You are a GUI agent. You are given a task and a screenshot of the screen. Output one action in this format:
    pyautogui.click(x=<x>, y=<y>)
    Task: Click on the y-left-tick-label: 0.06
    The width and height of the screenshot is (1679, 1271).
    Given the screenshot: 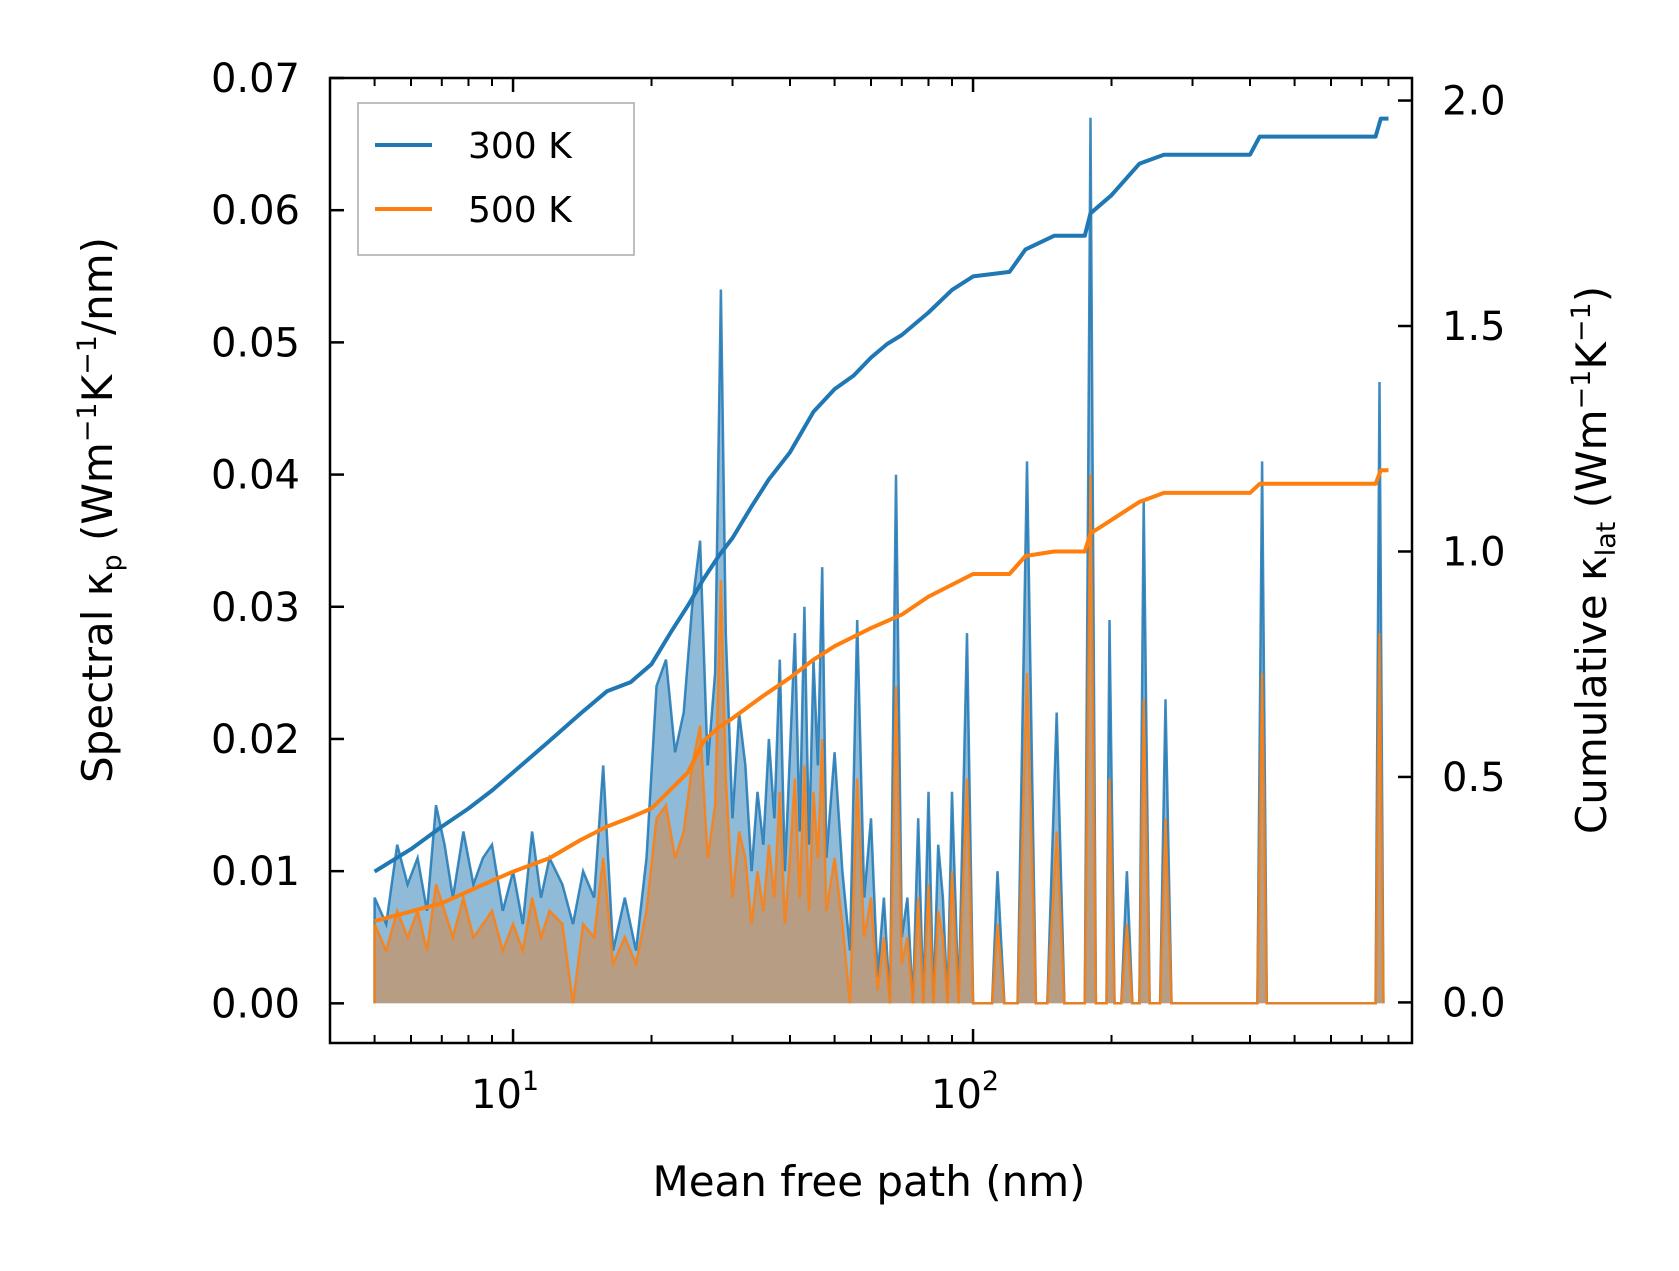 What is the action you would take?
    pyautogui.click(x=255, y=211)
    